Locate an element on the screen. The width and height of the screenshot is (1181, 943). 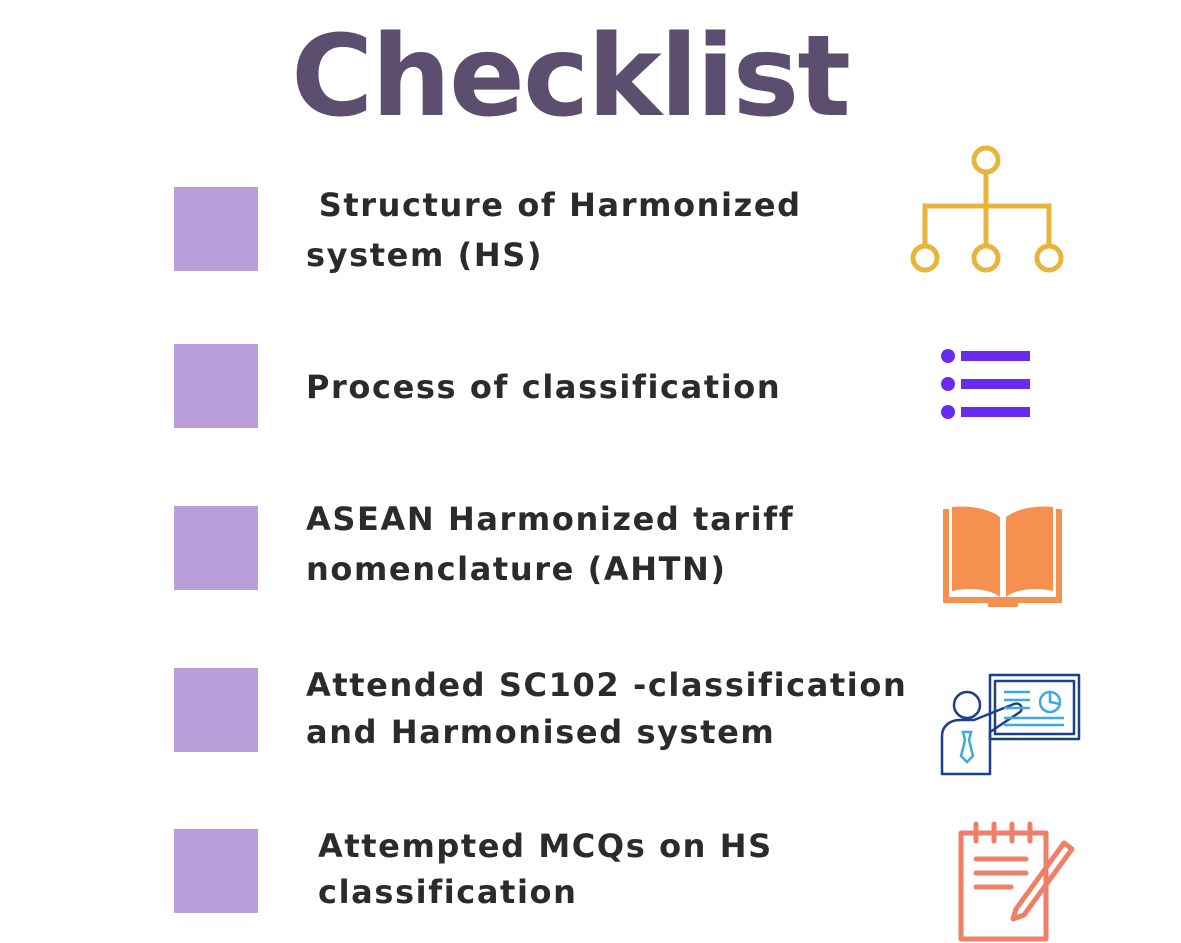
presentation-icon is located at coordinates (1011, 725).